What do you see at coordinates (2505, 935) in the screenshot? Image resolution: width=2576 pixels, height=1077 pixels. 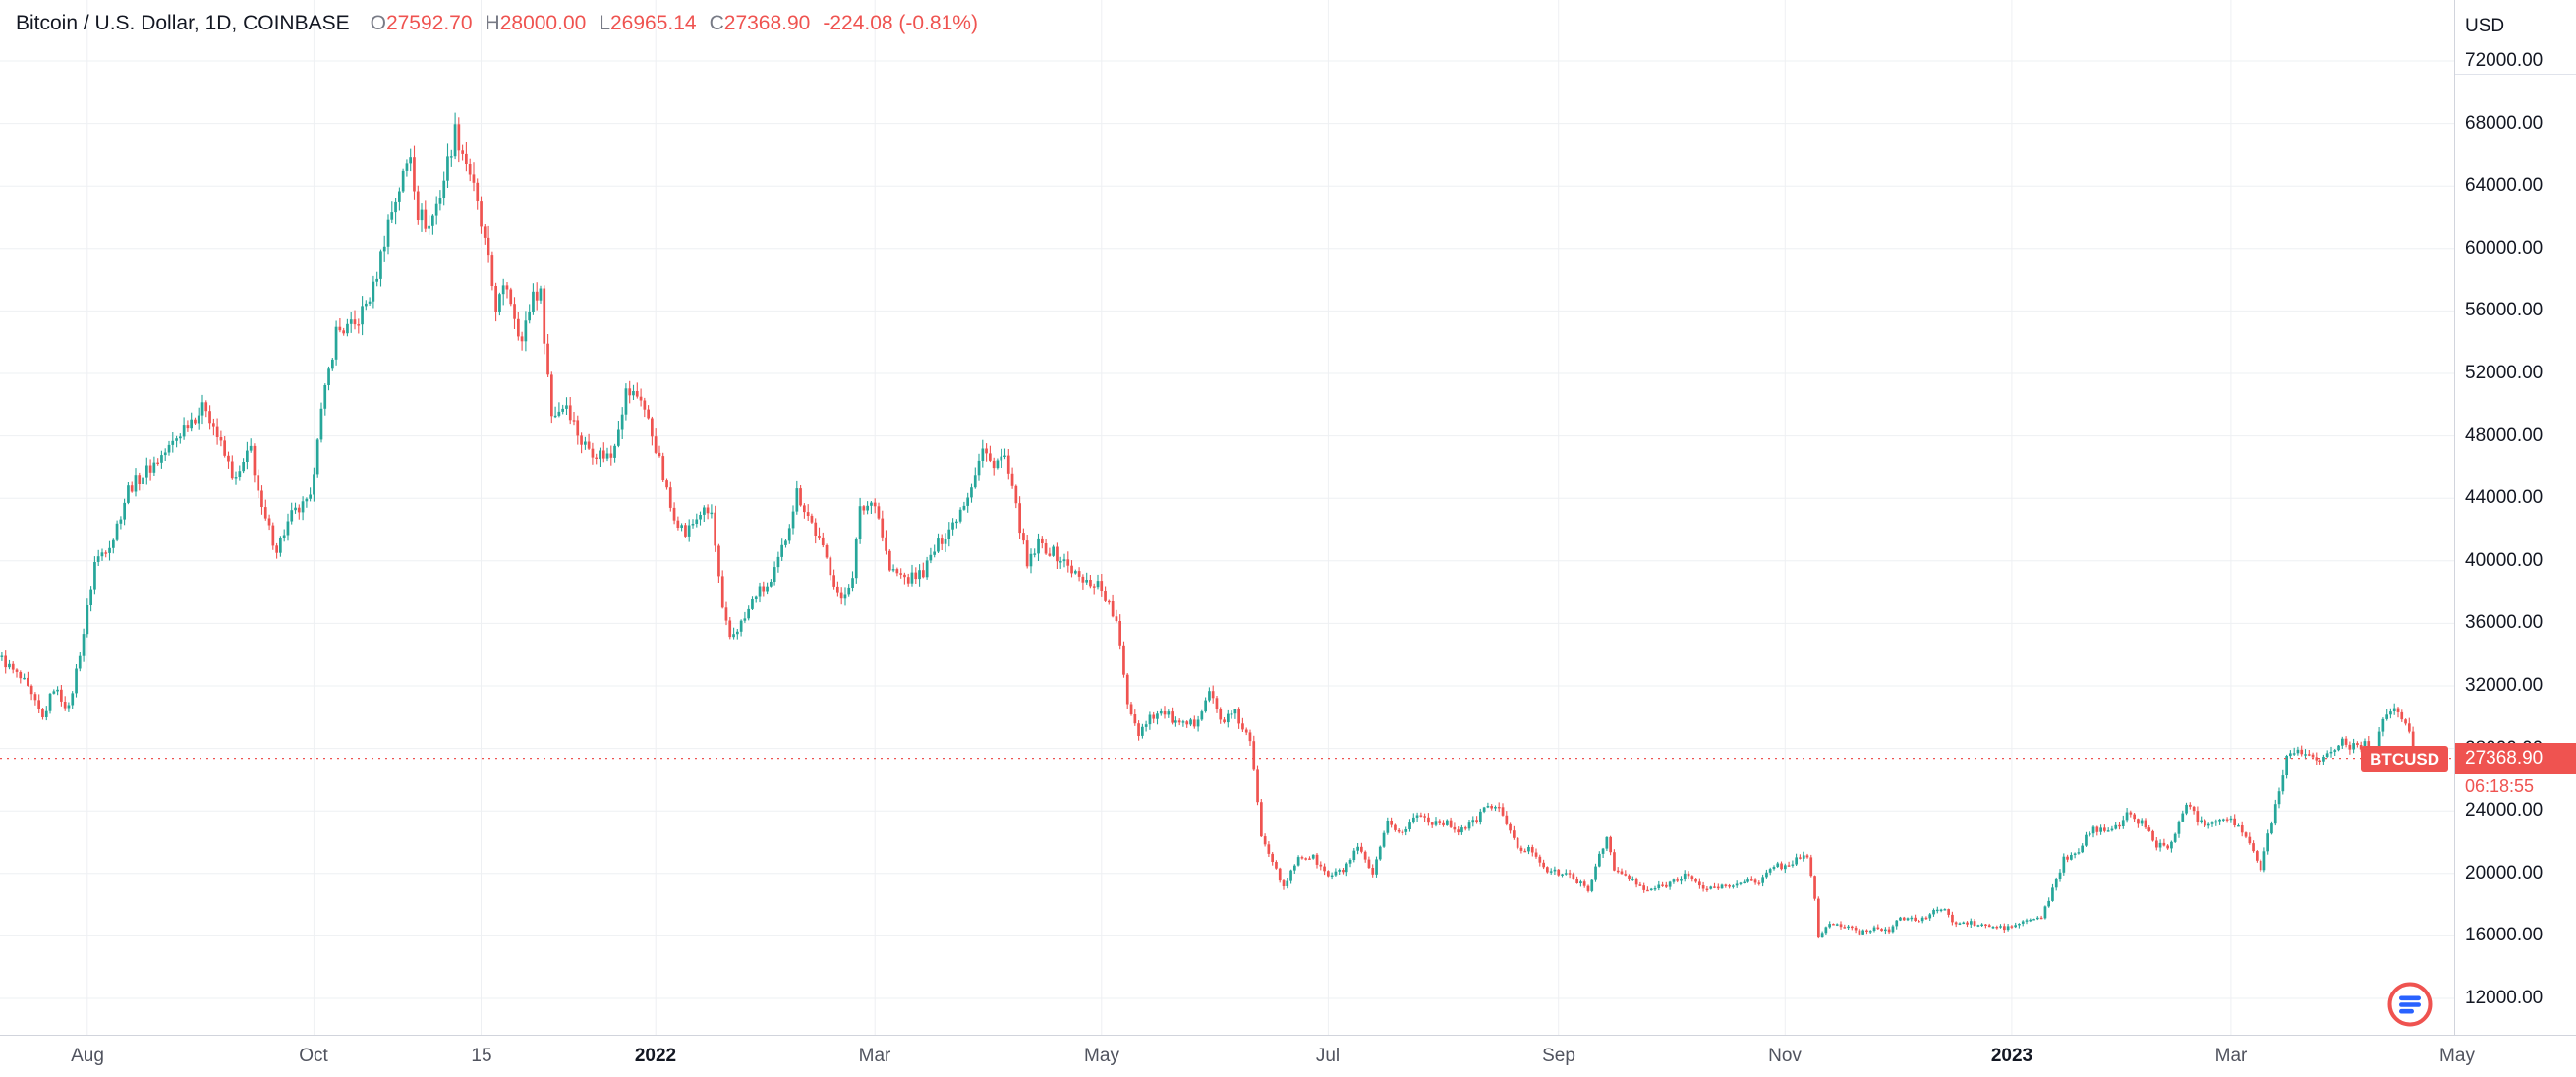 I see `price-tick: 16000.00` at bounding box center [2505, 935].